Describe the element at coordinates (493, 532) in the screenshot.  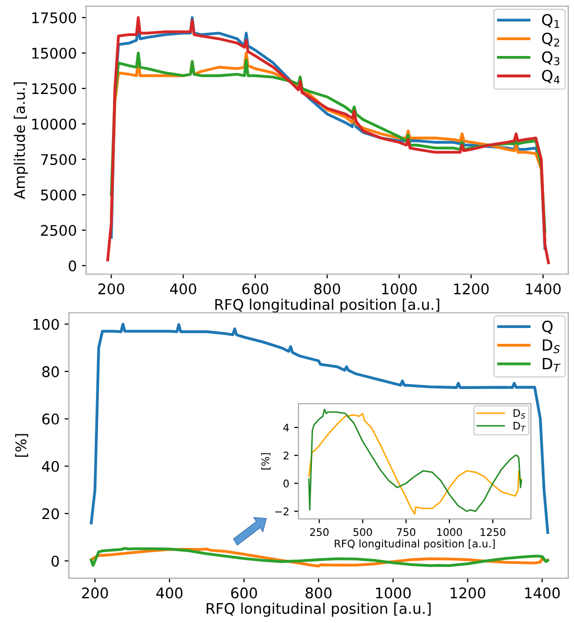
I see `x-tick-label: 1250` at that location.